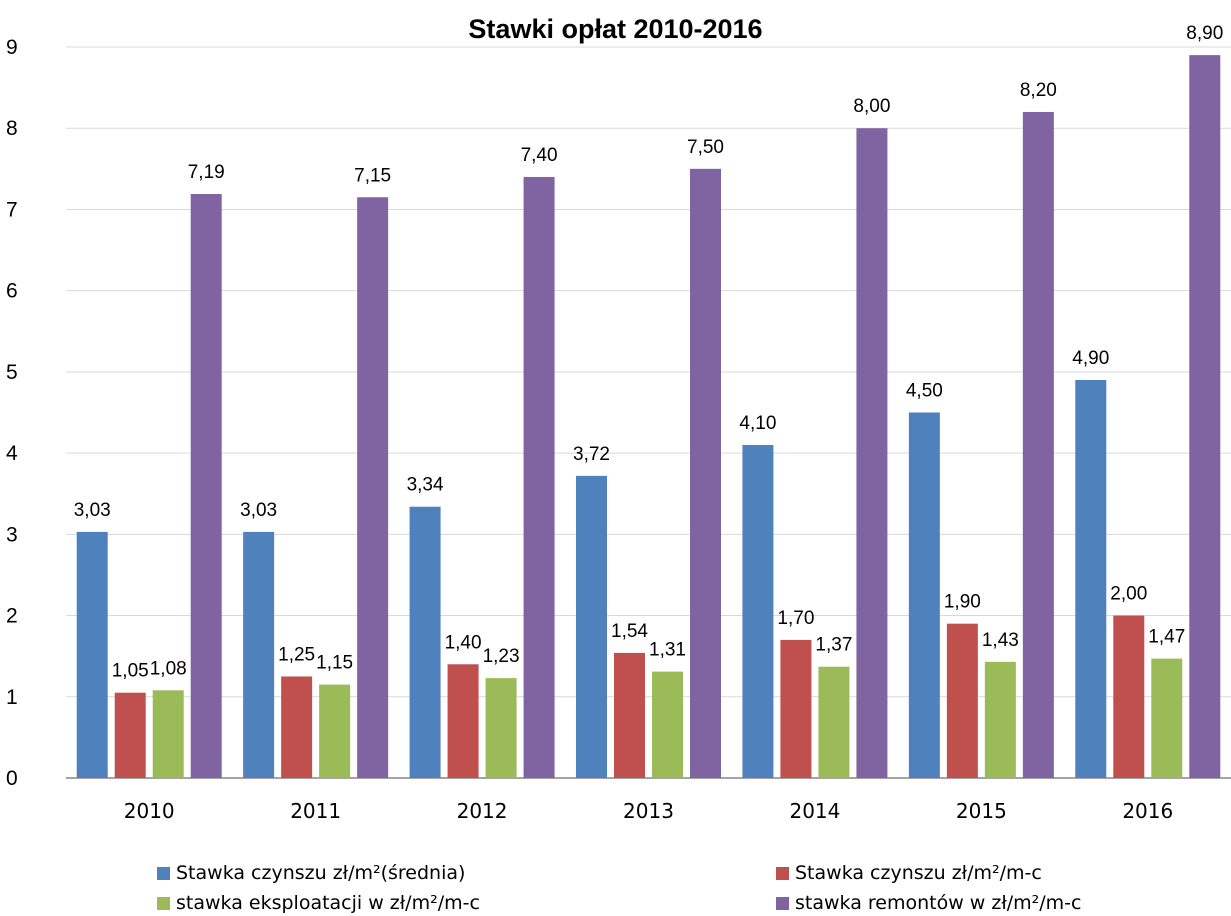  Describe the element at coordinates (667, 650) in the screenshot. I see `data-label: 1,31` at that location.